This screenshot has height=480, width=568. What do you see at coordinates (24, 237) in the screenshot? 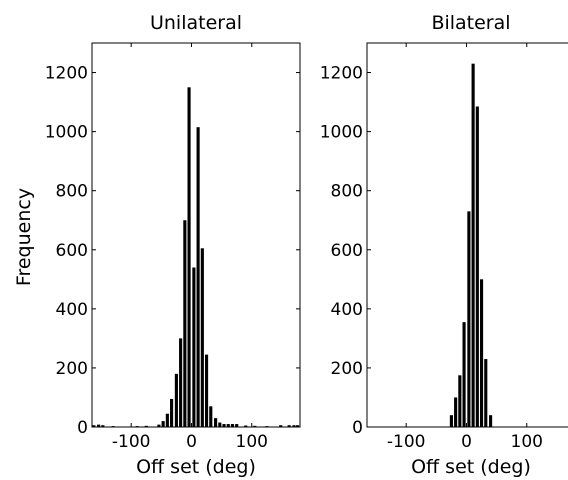
I see `y-axis-label: Frequency` at bounding box center [24, 237].